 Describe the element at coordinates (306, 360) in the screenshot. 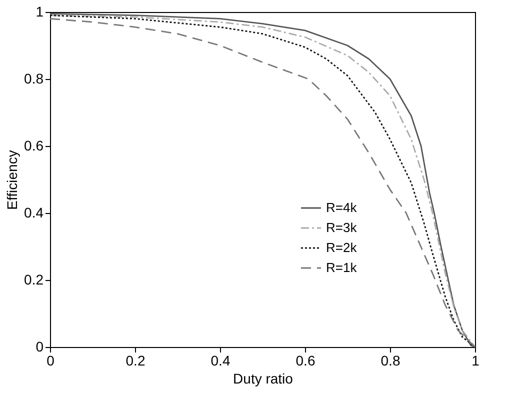

I see `x-tick-label: 0.6` at that location.